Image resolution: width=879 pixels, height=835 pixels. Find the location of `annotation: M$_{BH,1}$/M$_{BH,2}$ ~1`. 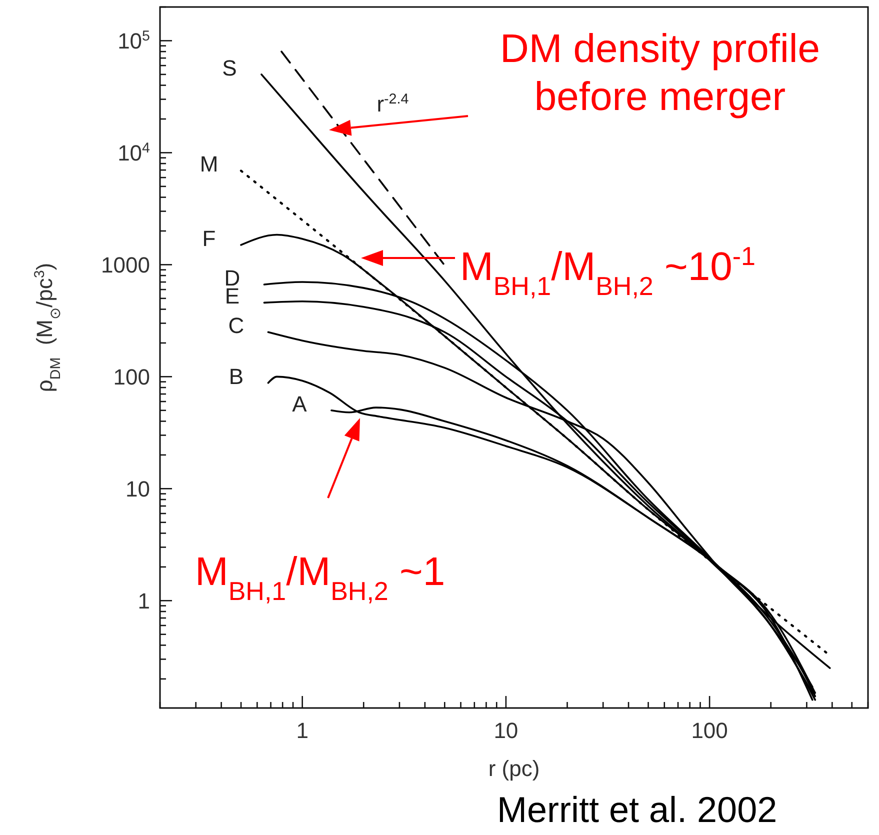

annotation: M$_{BH,1}$/M$_{BH,2}$ ~1 is located at coordinates (320, 578).